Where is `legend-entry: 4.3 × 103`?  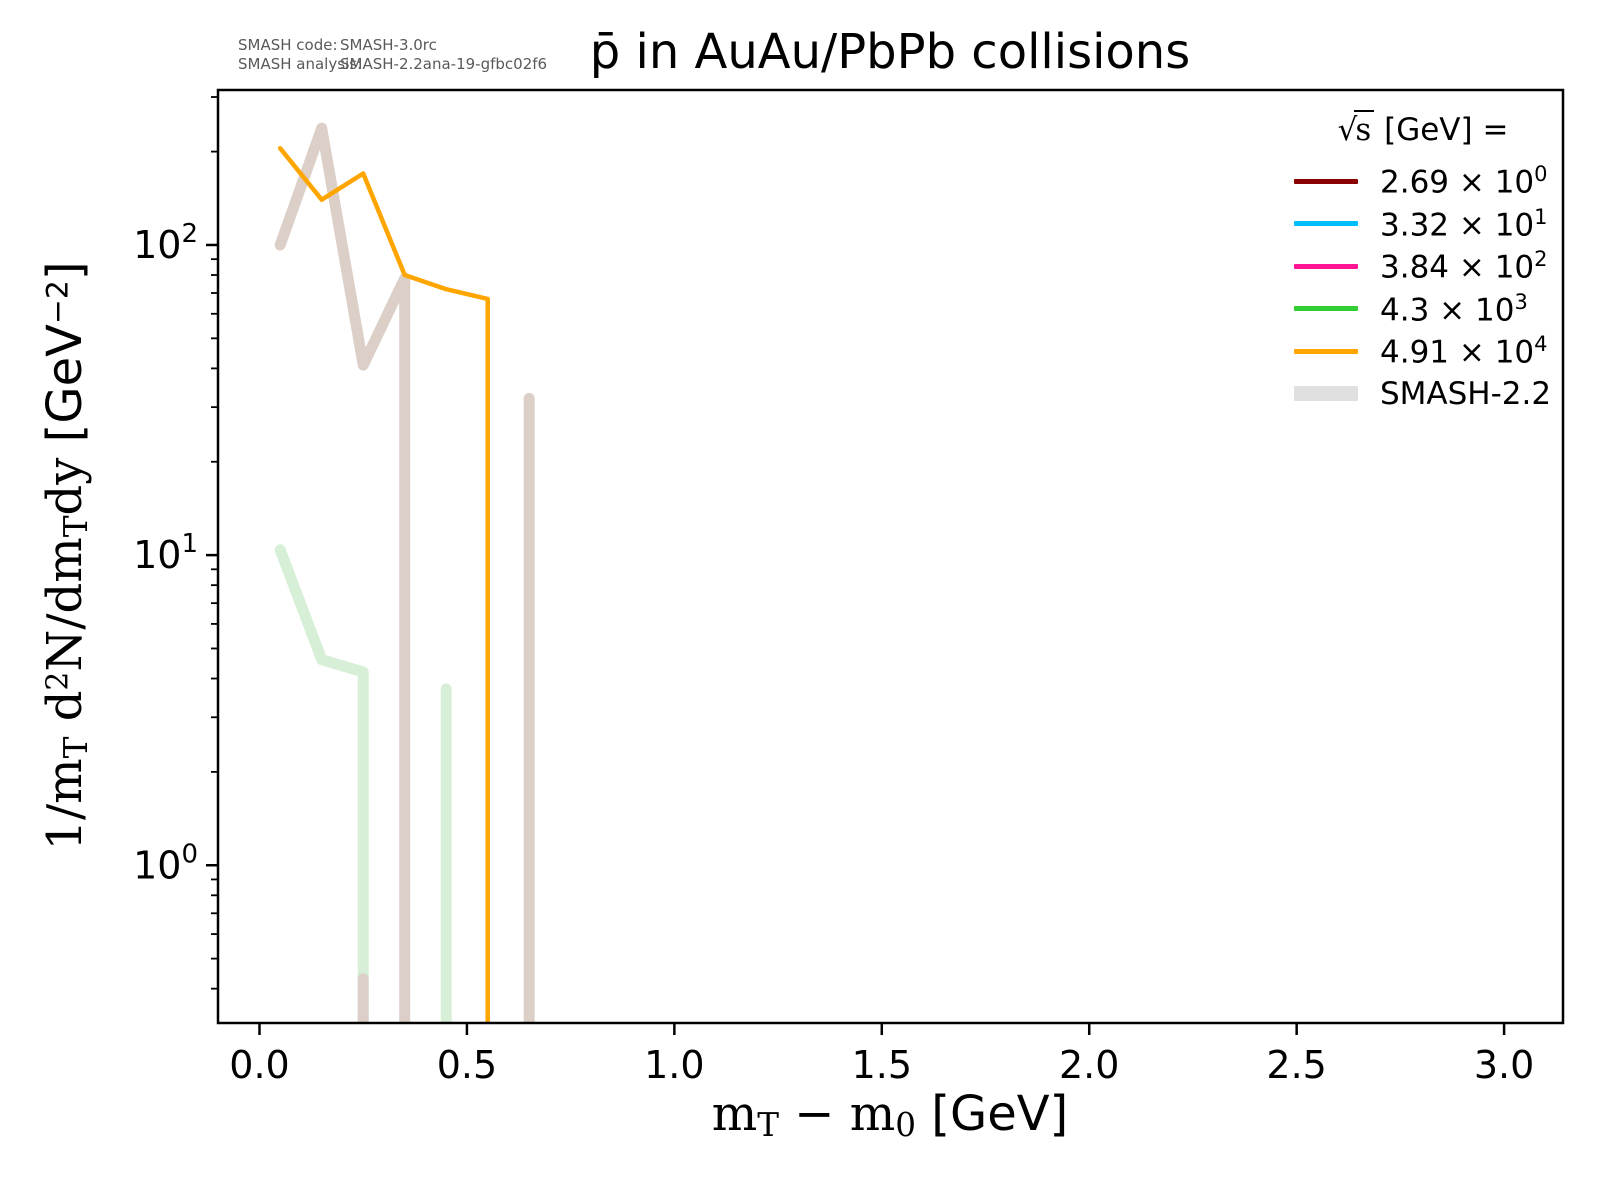
legend-entry: 4.3 × 103 is located at coordinates (1400, 309).